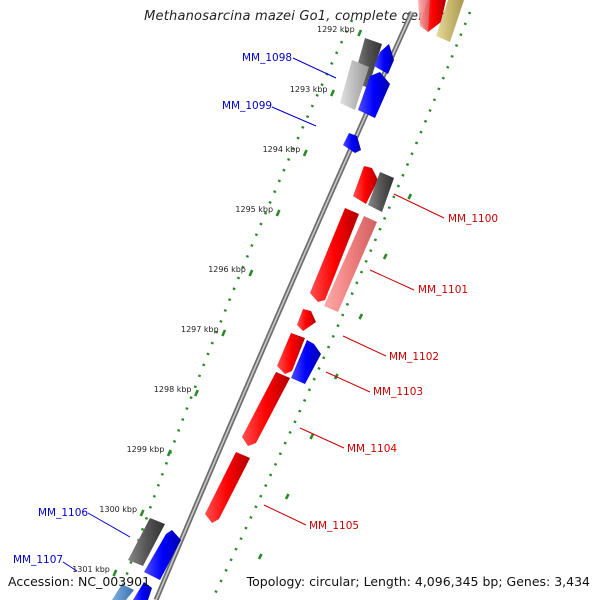 The image size is (600, 600). What do you see at coordinates (291, 353) in the screenshot?
I see `feature-mm1103-red` at bounding box center [291, 353].